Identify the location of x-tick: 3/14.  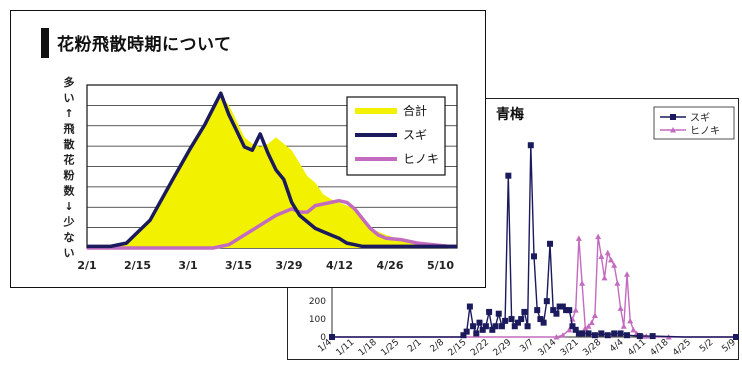
(547, 347).